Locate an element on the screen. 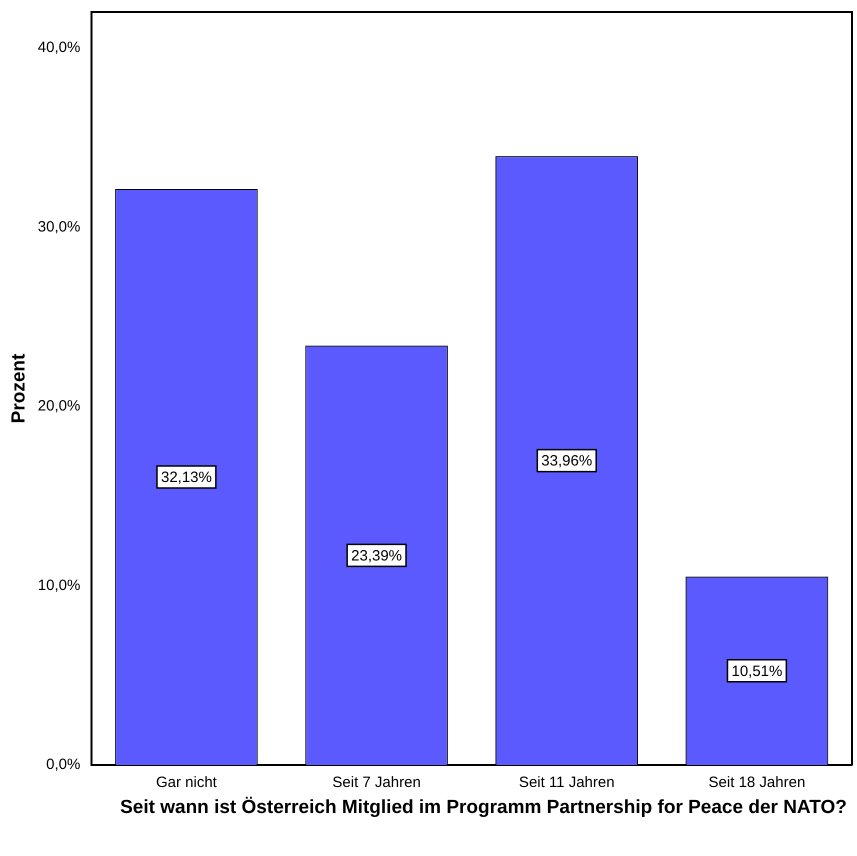 The width and height of the screenshot is (857, 856). x-axis-title: Seit wann ist Österreich Mitglied im Programm Partnership for Peace der NATO? is located at coordinates (483, 808).